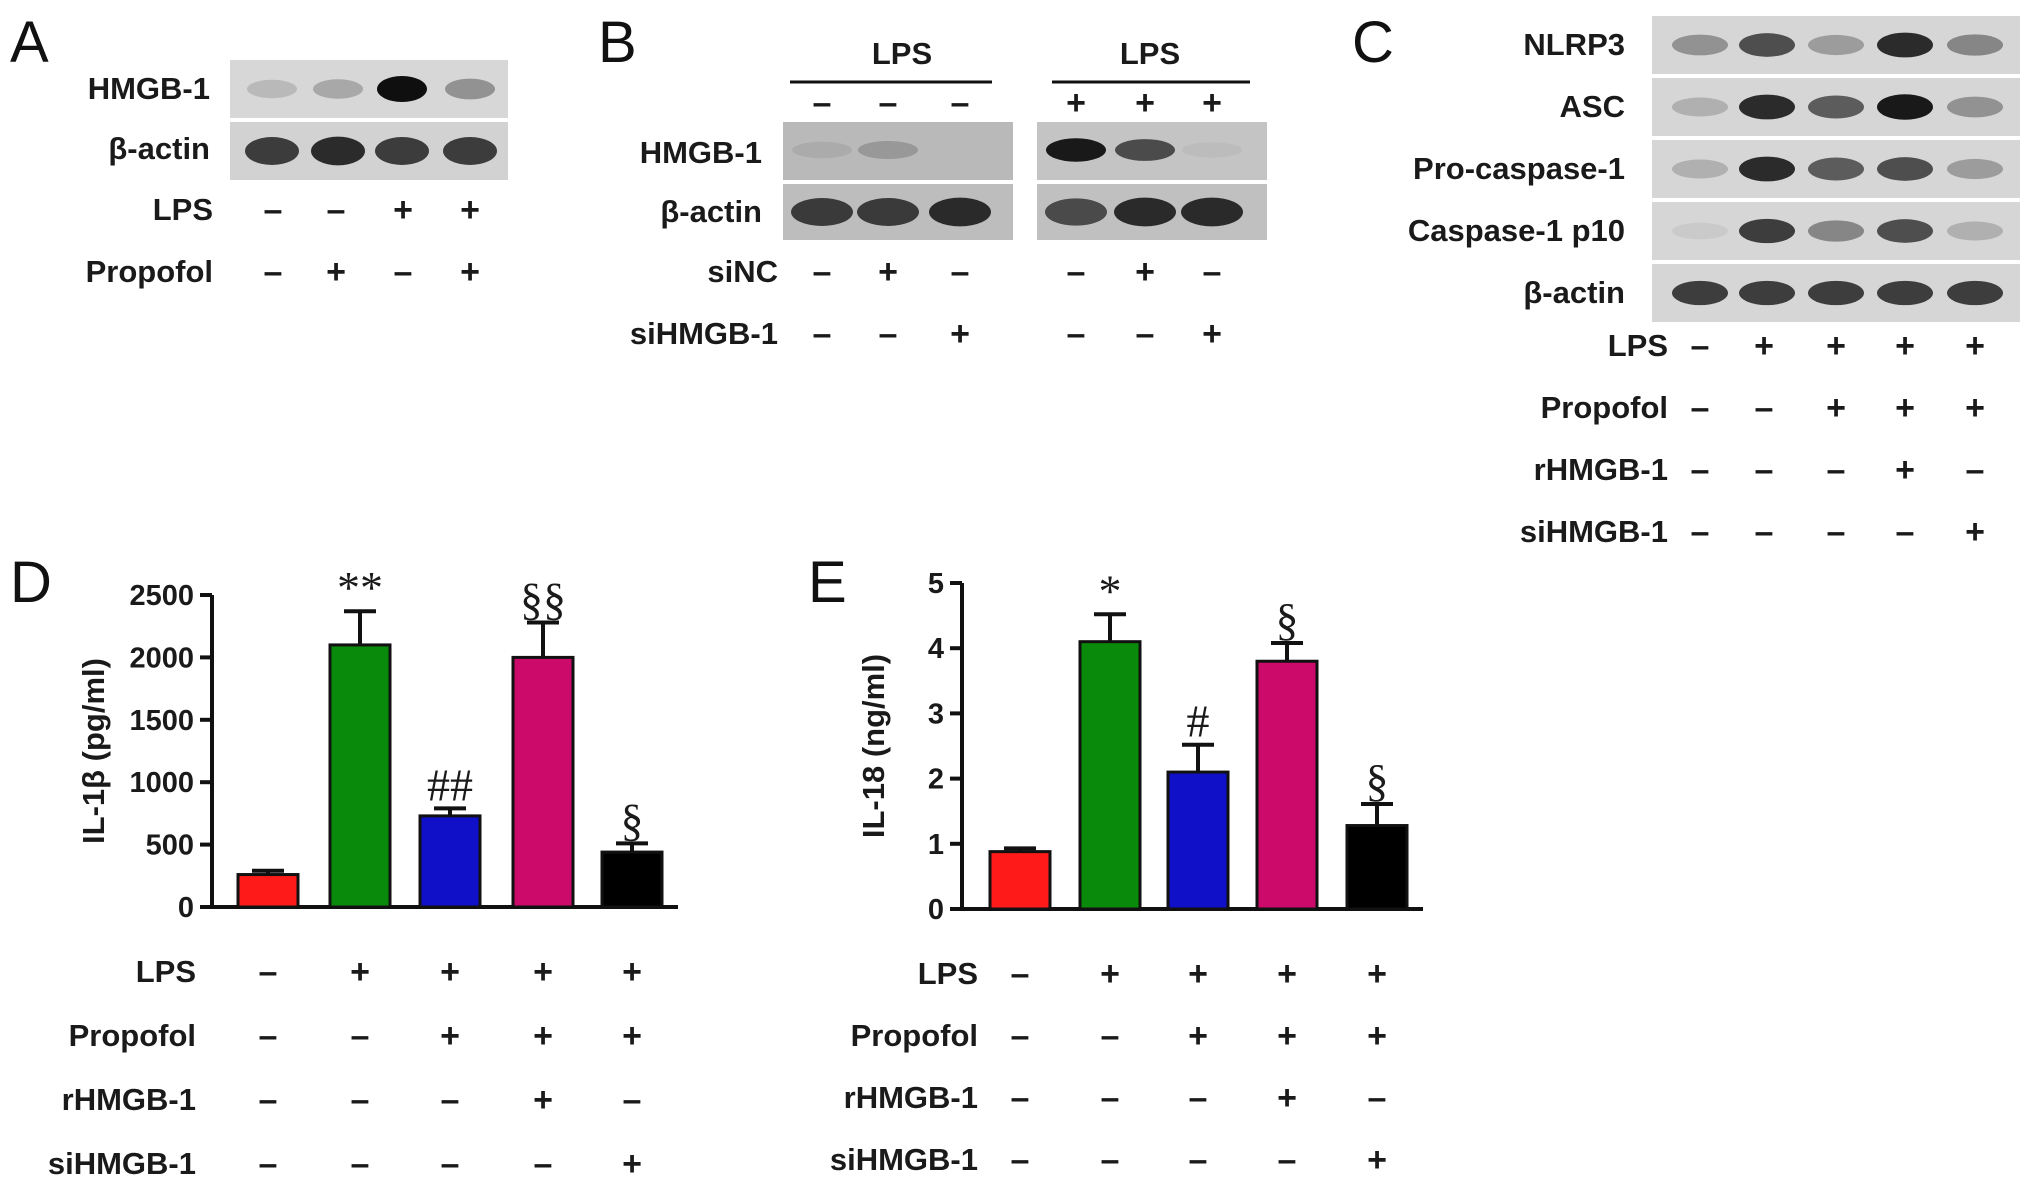 This screenshot has width=2031, height=1187. I want to click on blot-b-cond-label-sihmgb-1: siHMGB-1, so click(704, 333).